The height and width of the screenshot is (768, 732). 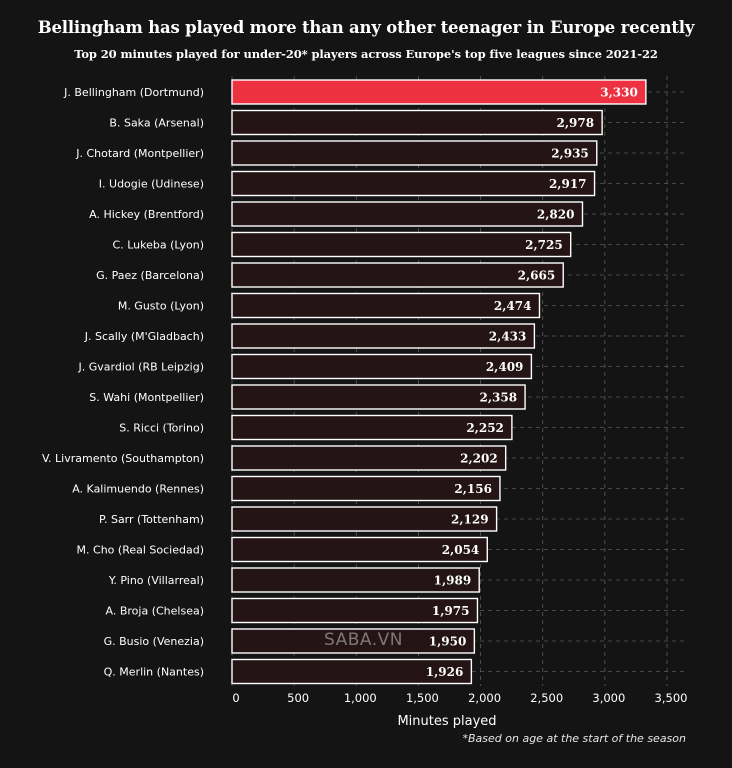 What do you see at coordinates (154, 641) in the screenshot?
I see `category-label: G. Busio (Venezia)` at bounding box center [154, 641].